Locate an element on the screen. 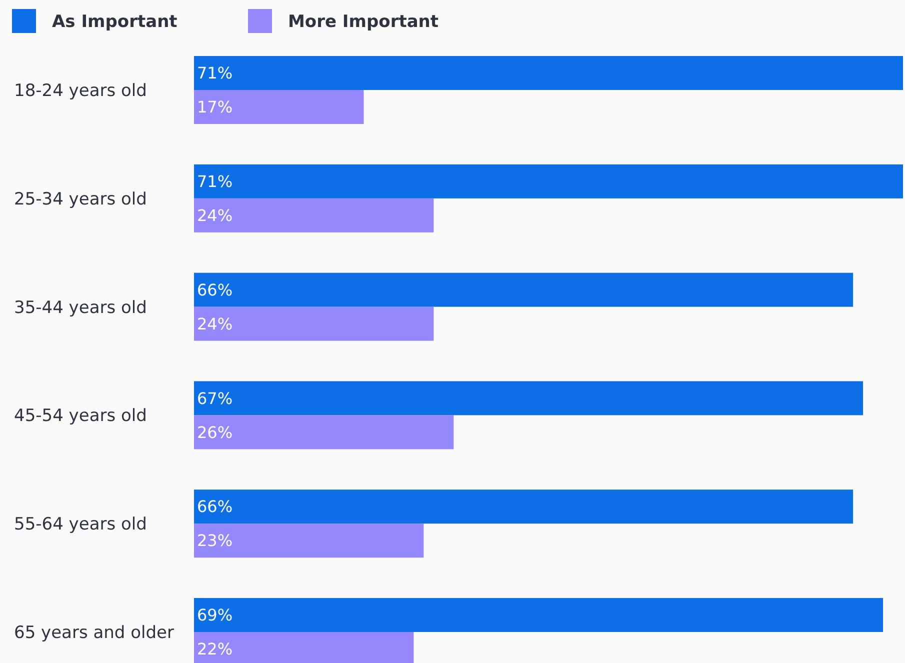  data-label: 26% is located at coordinates (215, 432).